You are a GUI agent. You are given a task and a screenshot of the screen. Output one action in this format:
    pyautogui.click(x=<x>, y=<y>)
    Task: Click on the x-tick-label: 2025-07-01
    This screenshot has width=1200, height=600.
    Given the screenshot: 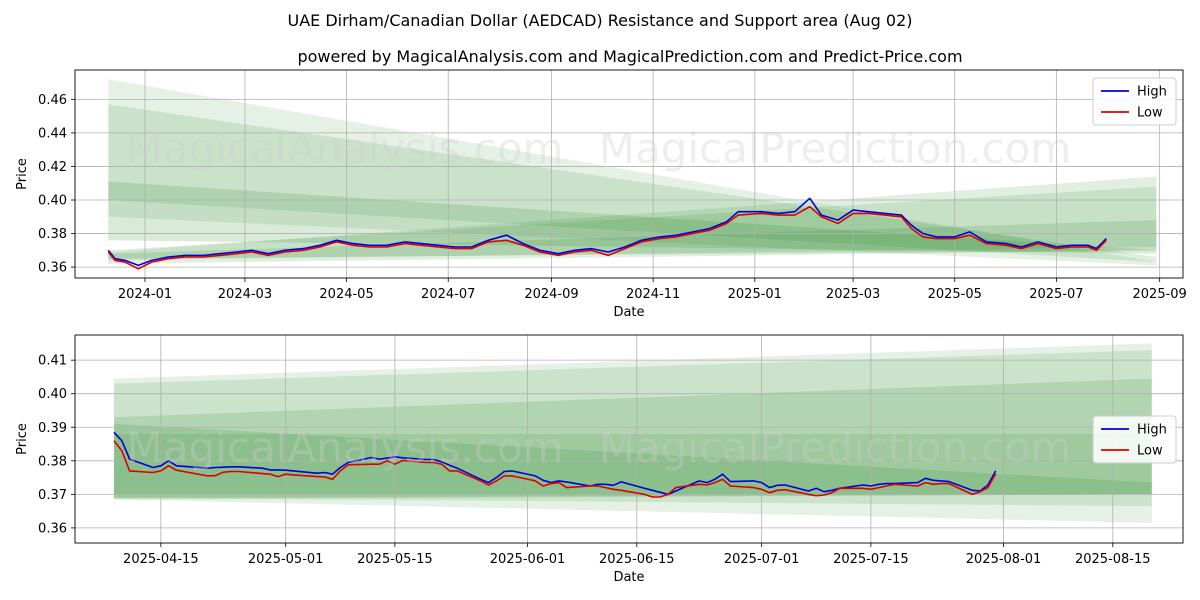 What is the action you would take?
    pyautogui.click(x=762, y=559)
    